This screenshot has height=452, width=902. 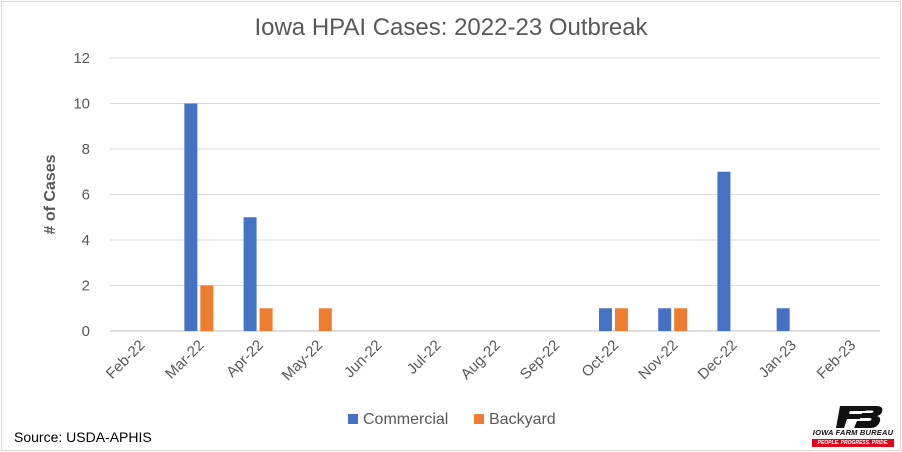 I want to click on legend-label-backyard: Backyard, so click(x=522, y=419).